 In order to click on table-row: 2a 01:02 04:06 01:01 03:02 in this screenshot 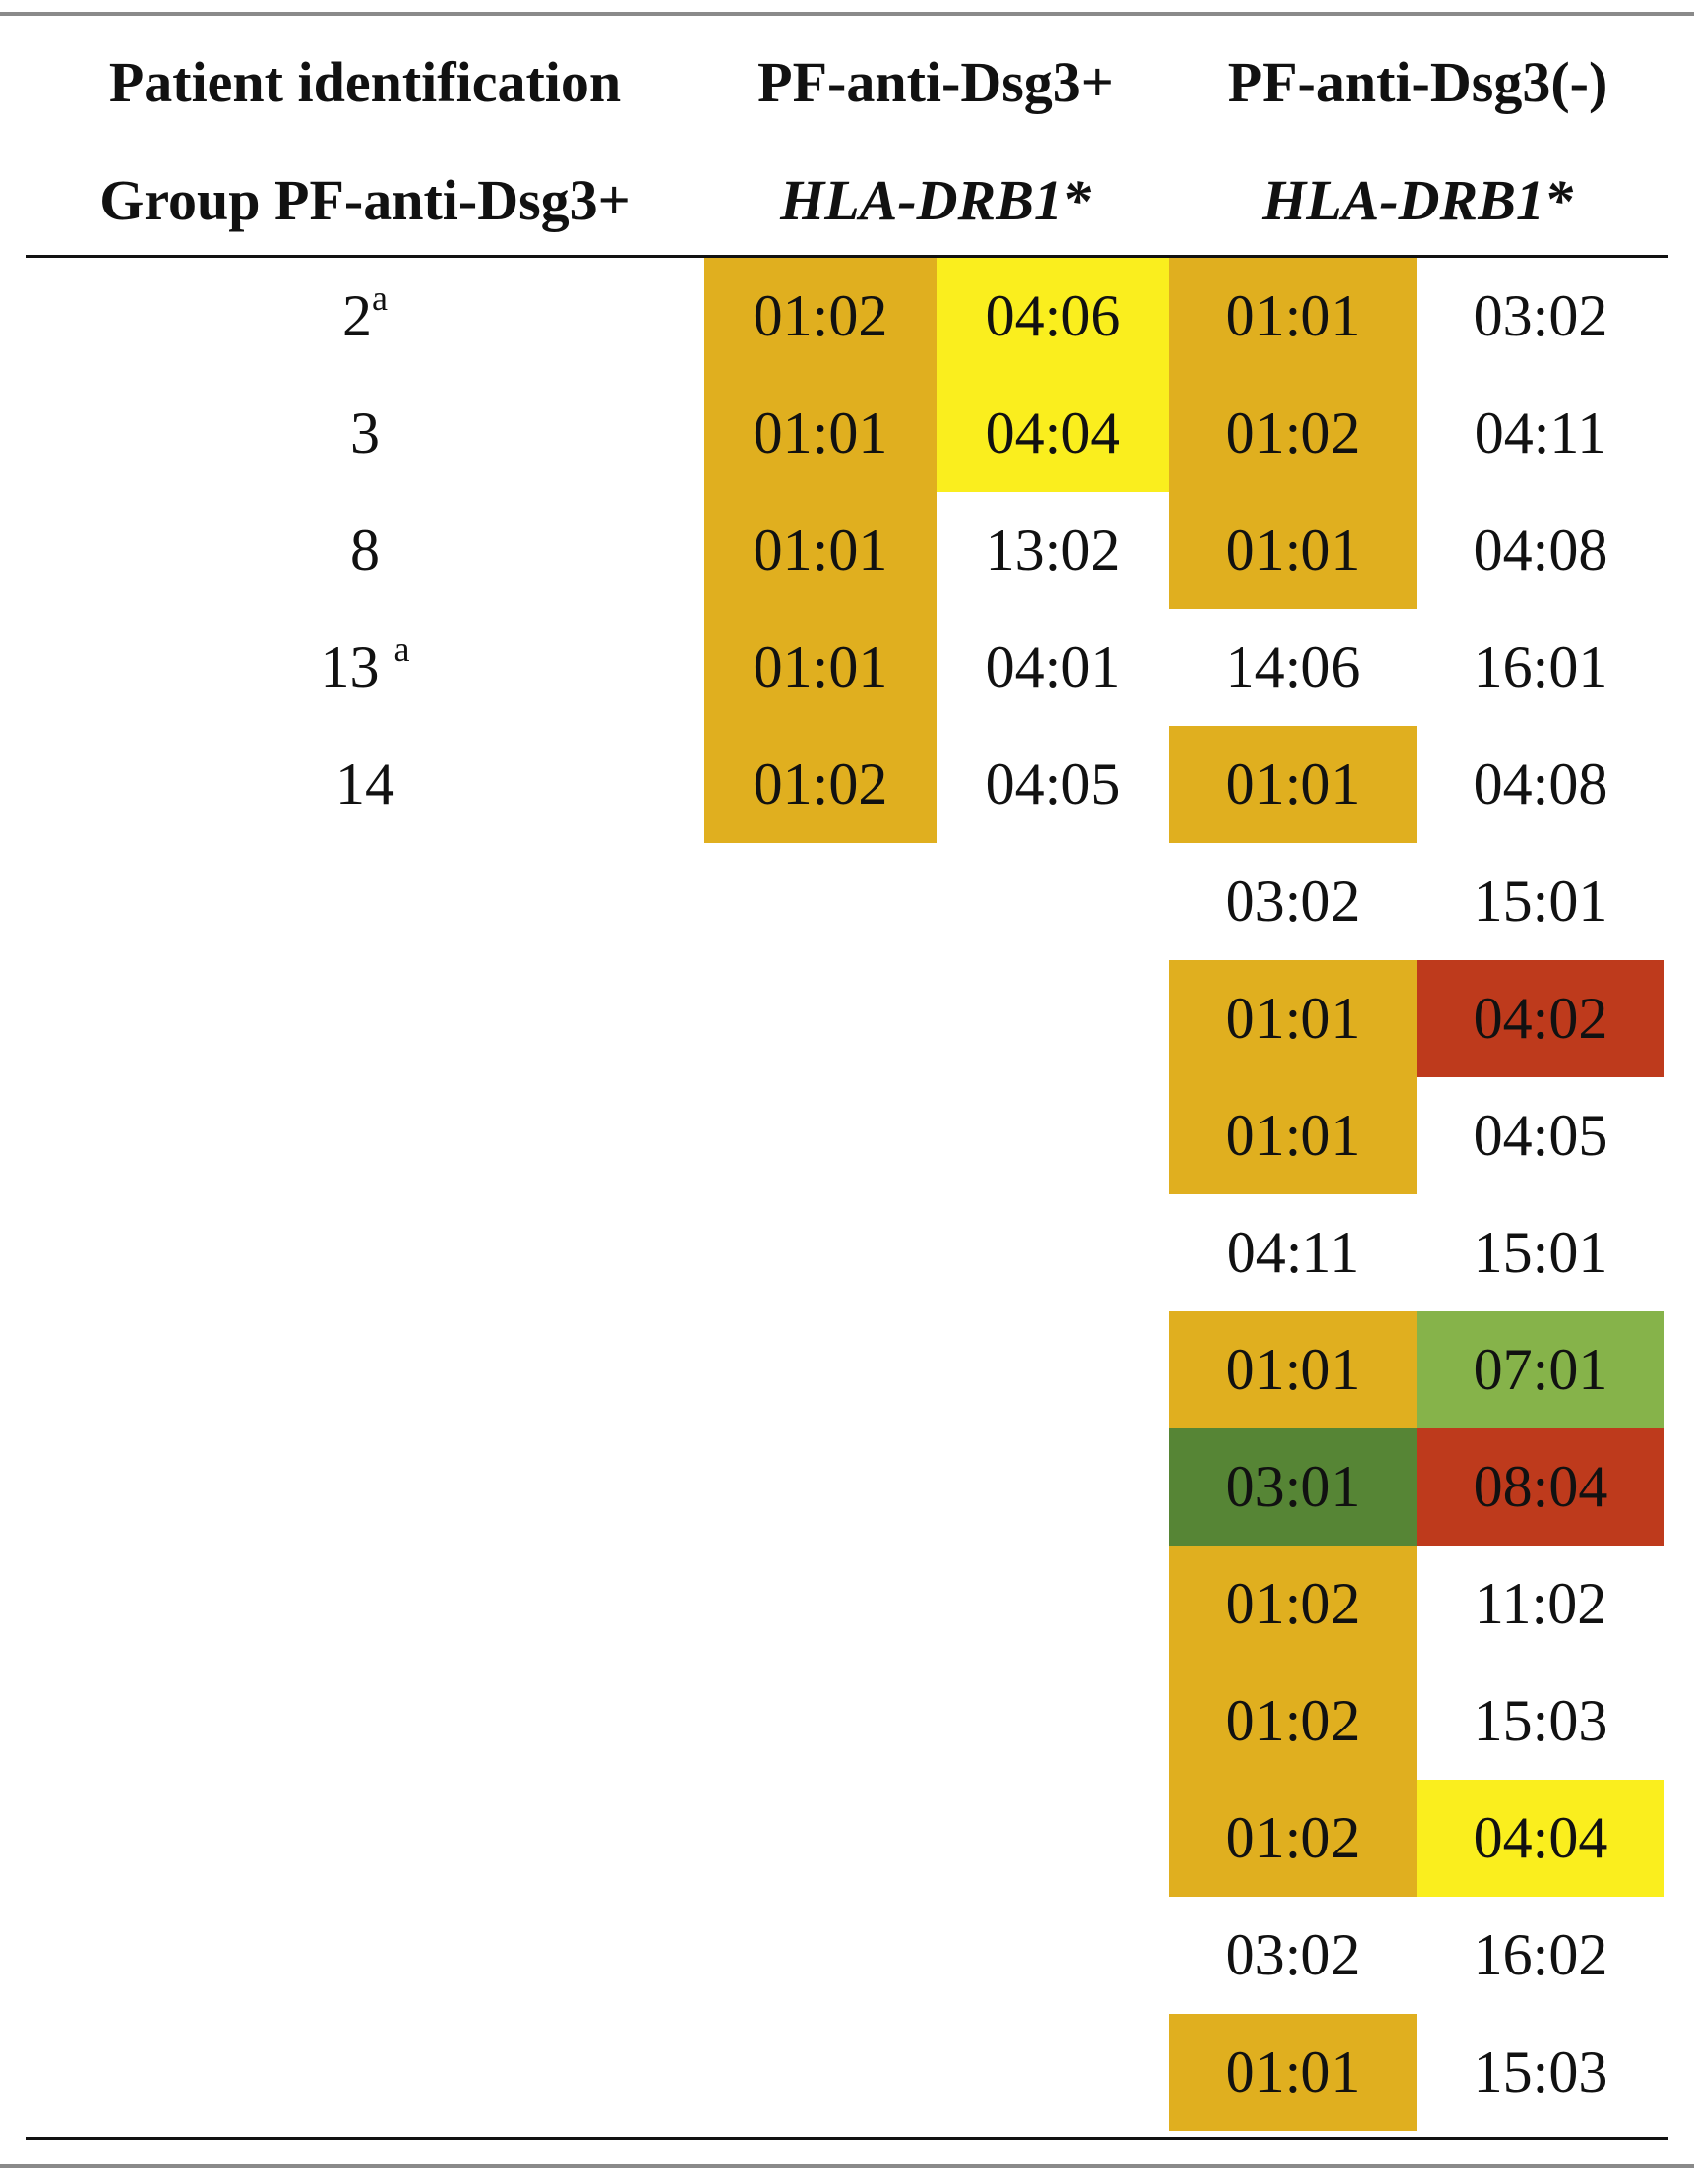, I will do `click(847, 316)`.